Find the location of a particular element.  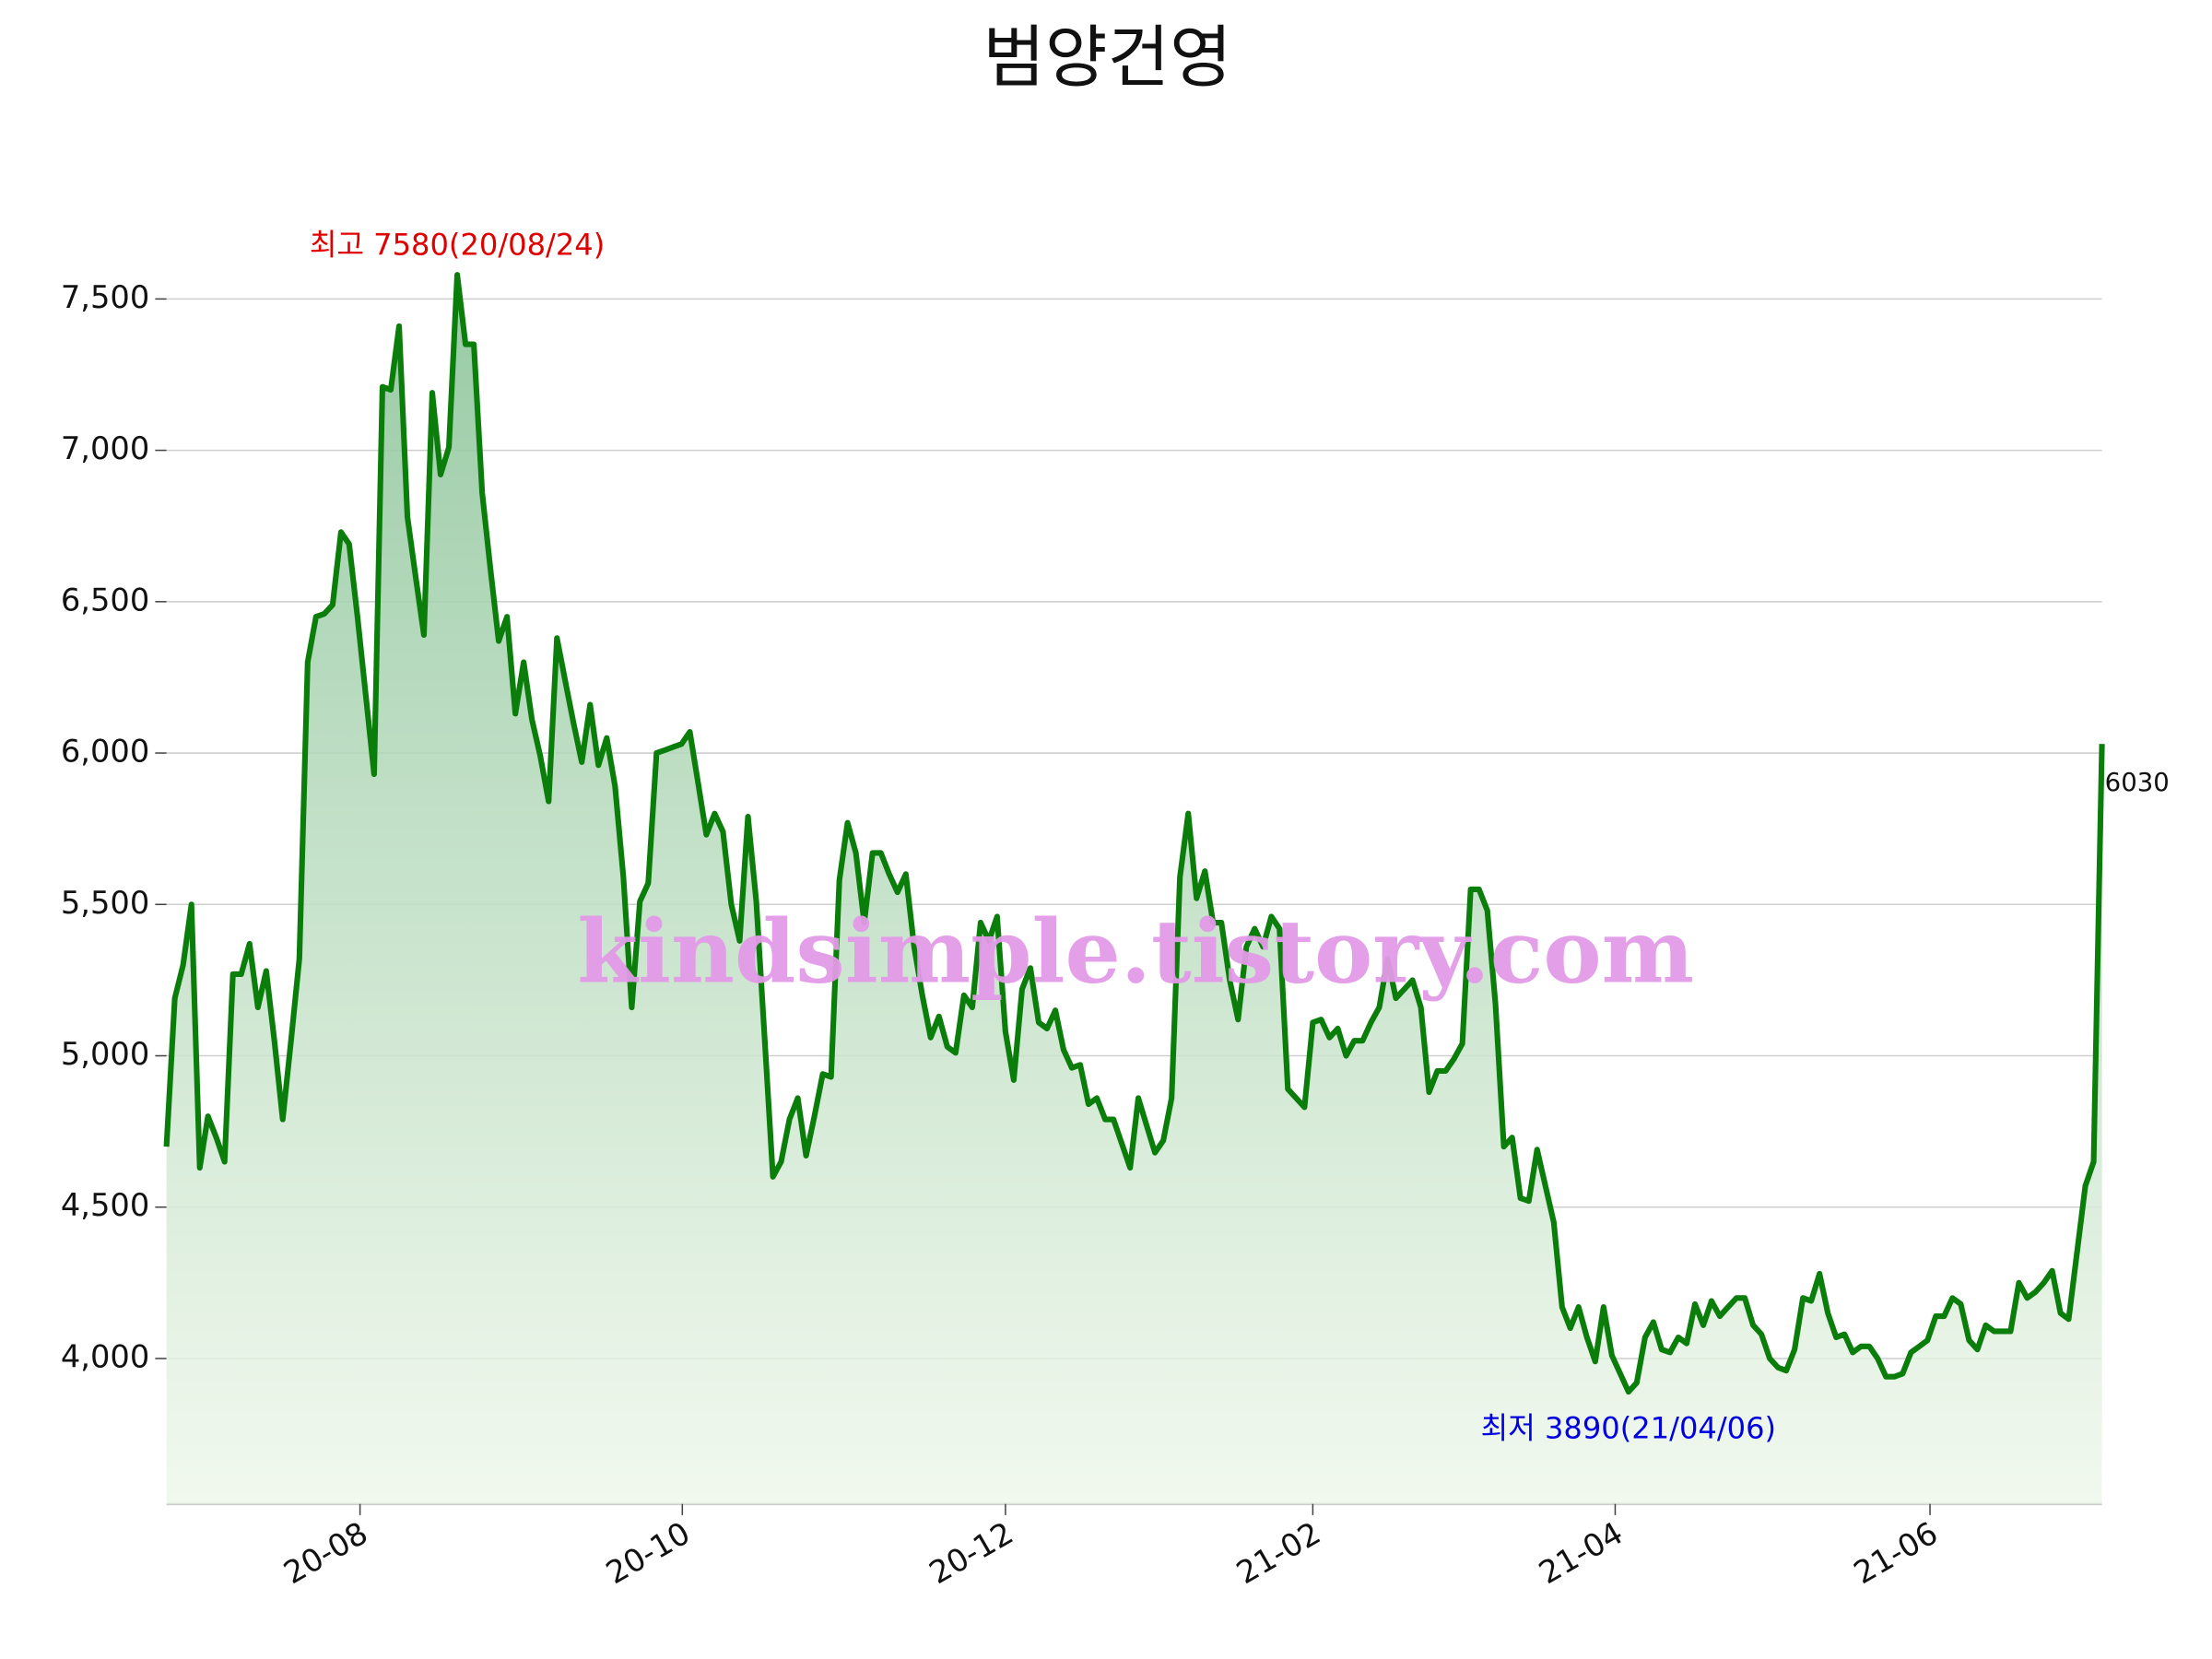

watermark: kindsimple.tistory.com is located at coordinates (1135, 952).